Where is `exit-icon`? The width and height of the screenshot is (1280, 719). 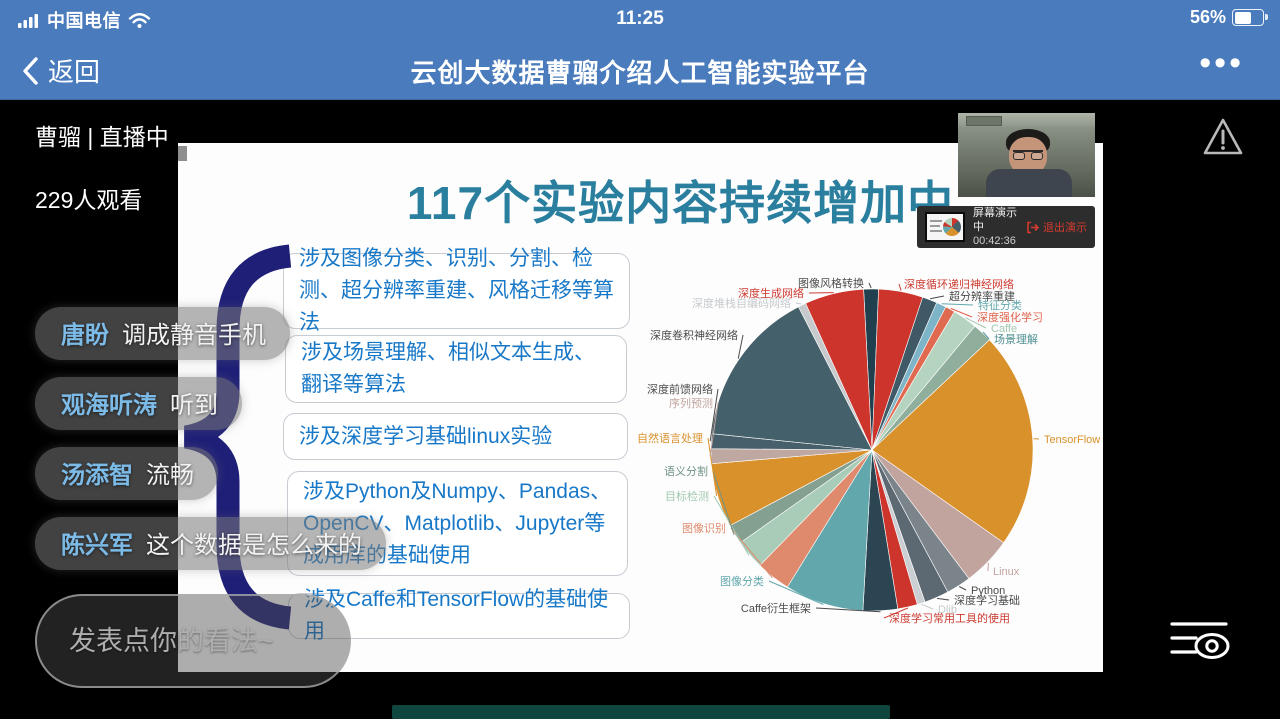
exit-icon is located at coordinates (1033, 227).